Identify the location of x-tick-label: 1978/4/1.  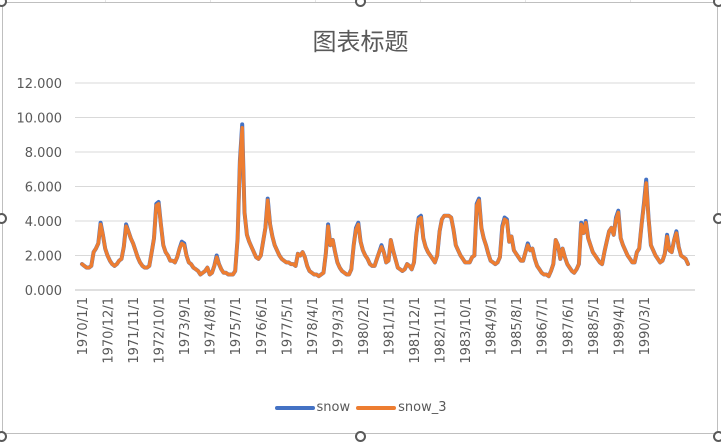
(313, 326).